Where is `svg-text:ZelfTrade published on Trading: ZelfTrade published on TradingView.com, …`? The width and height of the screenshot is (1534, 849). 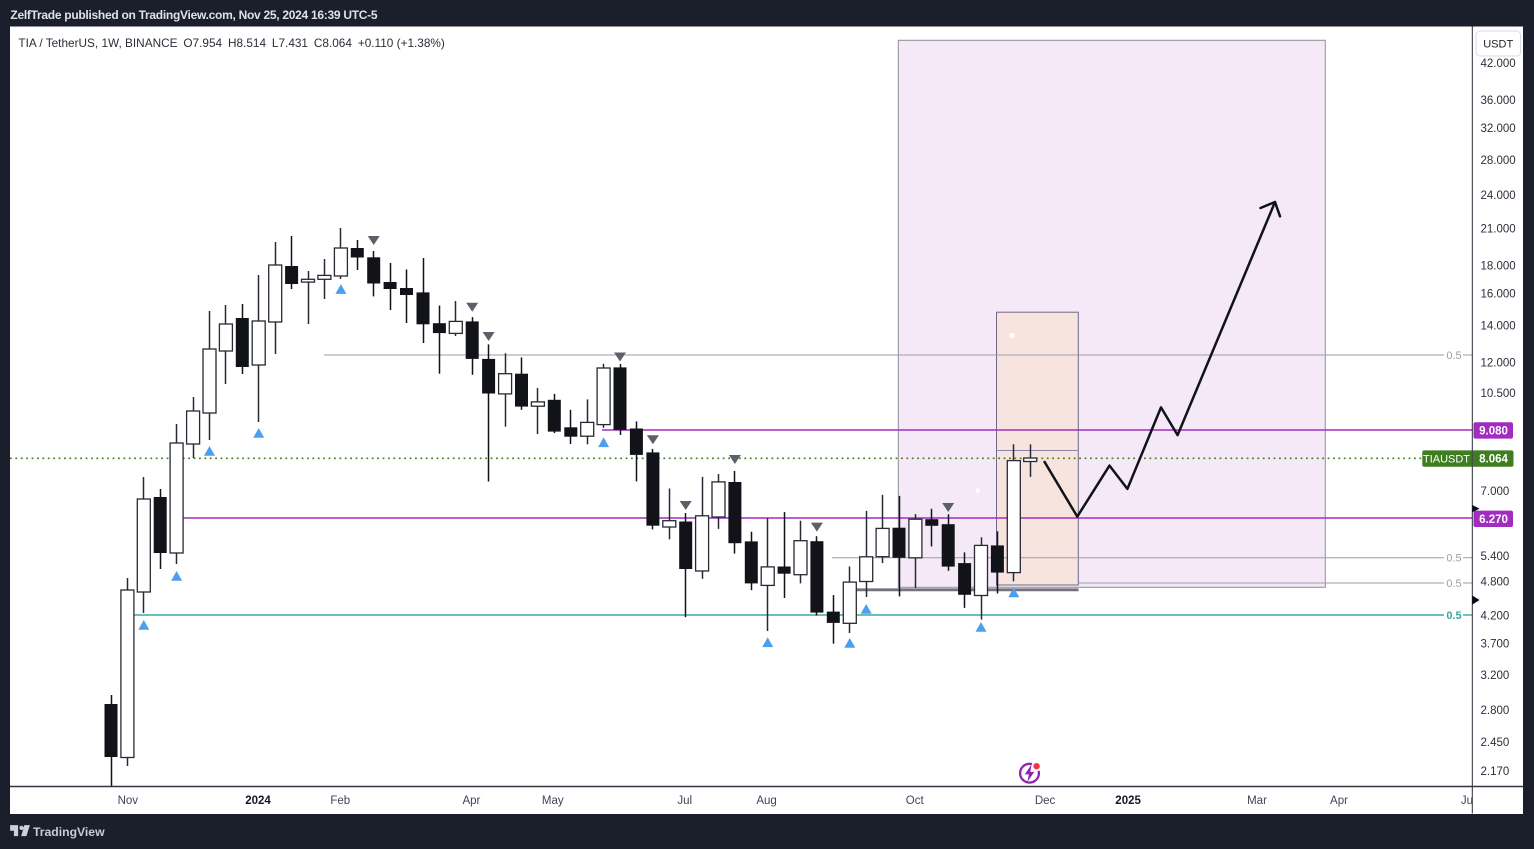 svg-text:ZelfTrade published on Trading: ZelfTrade published on TradingView.com, … is located at coordinates (193, 15).